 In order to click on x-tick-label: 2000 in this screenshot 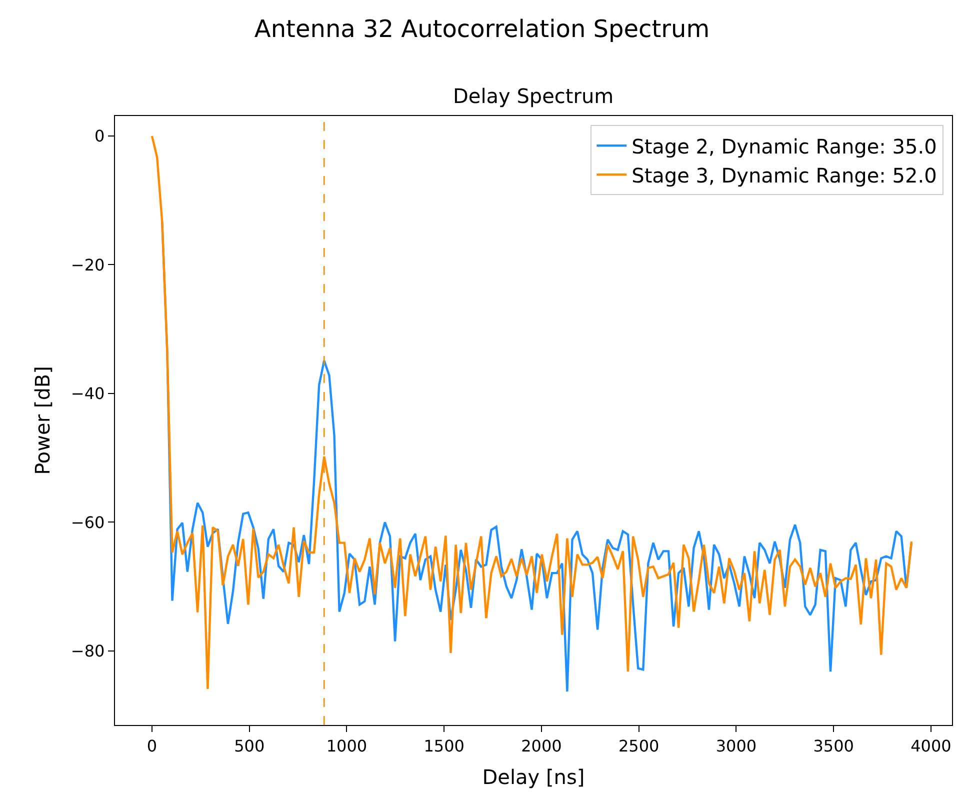, I will do `click(541, 746)`.